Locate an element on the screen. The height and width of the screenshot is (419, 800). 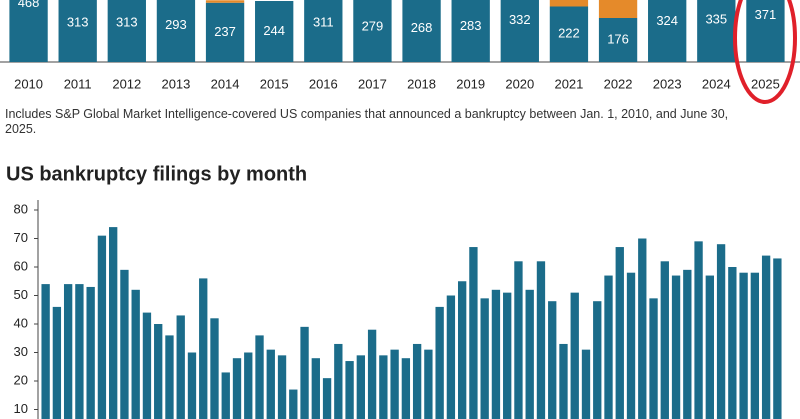
value-label: 222 is located at coordinates (569, 33).